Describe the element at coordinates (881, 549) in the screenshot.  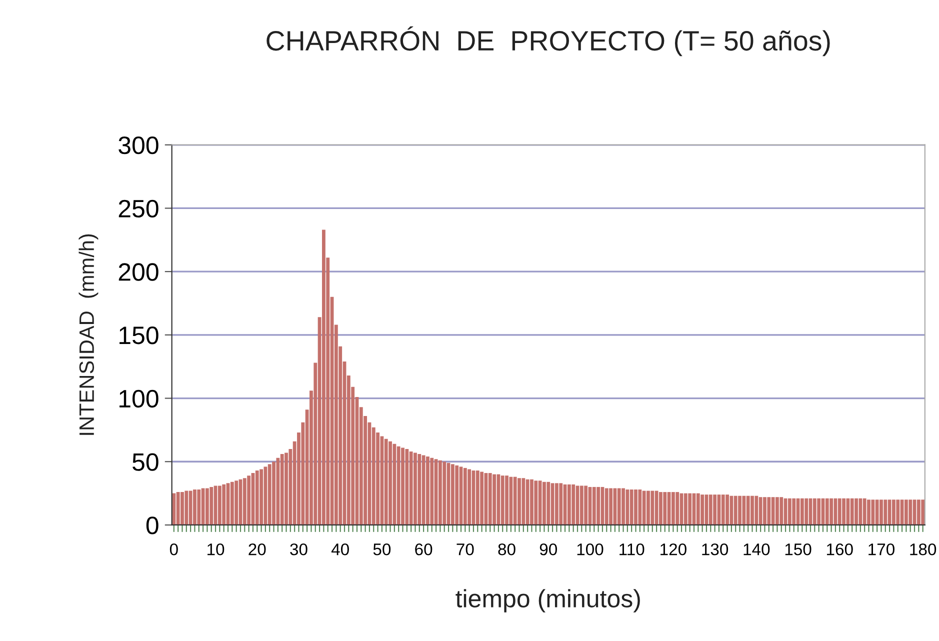
I see `x-tick-label: 170` at that location.